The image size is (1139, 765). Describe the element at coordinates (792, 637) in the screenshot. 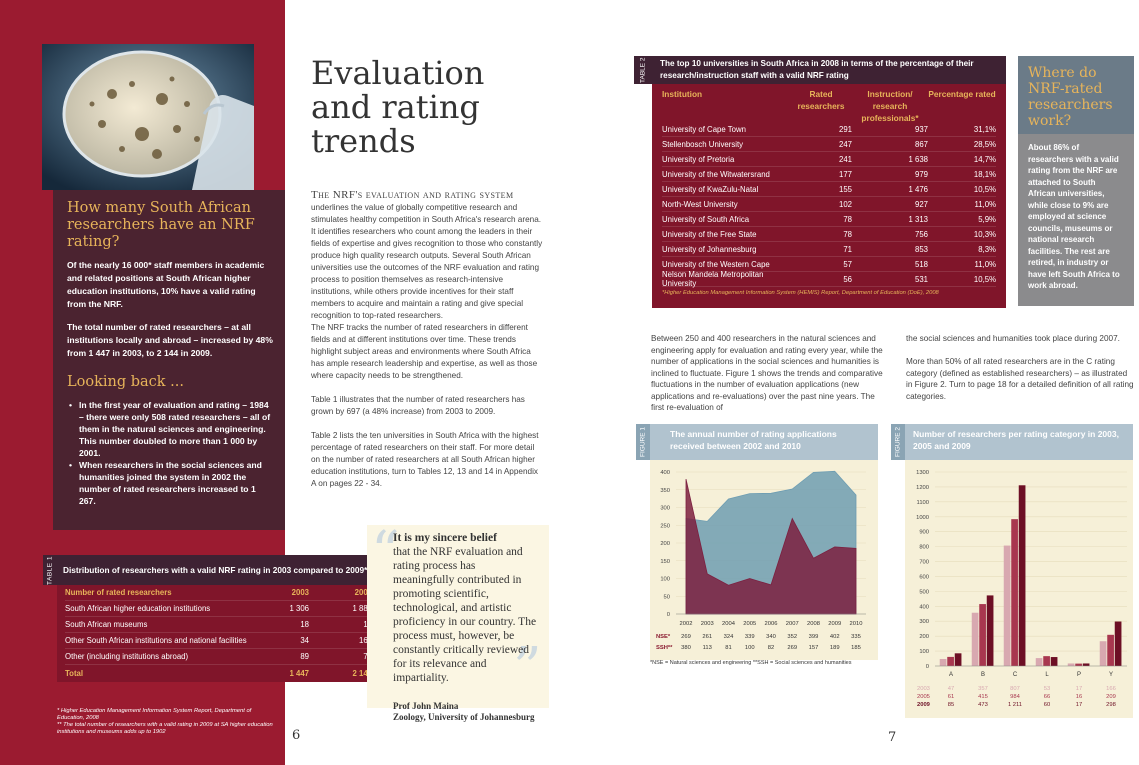

I see `data-label: 352` at that location.